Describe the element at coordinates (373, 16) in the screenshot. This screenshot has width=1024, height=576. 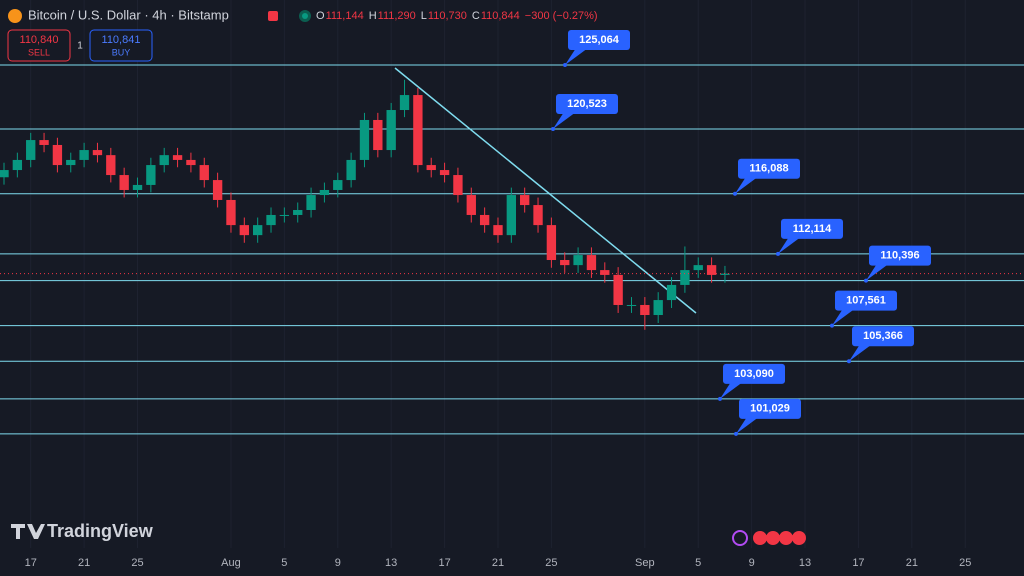
I see `ohlc-key: H` at that location.